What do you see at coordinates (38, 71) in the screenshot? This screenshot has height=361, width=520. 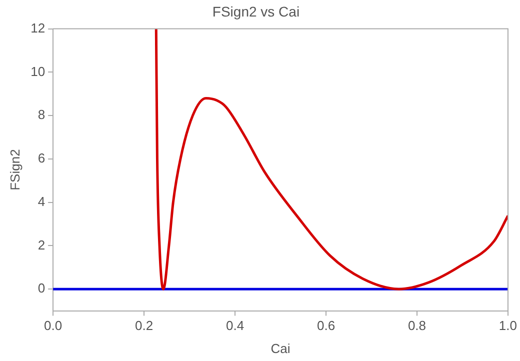 I see `y-tick-label: 10` at bounding box center [38, 71].